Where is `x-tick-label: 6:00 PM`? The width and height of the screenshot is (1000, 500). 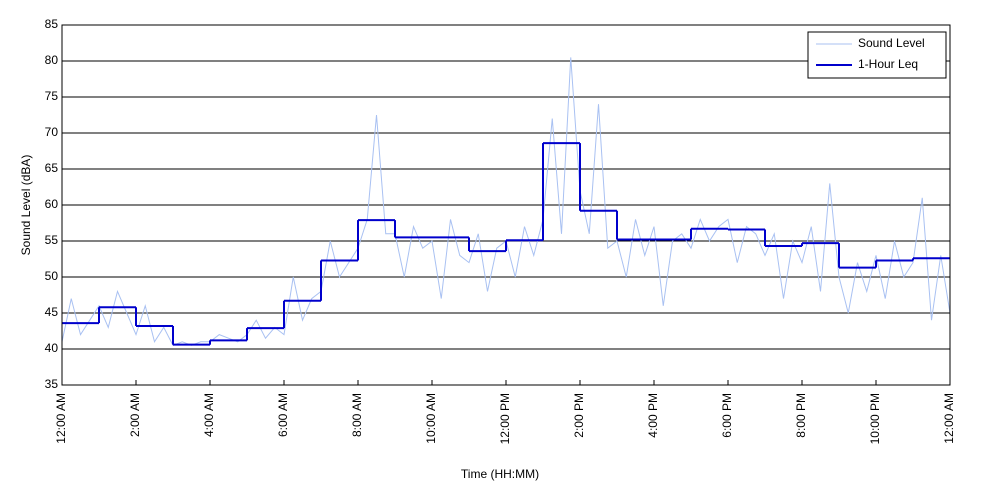 x-tick-label: 6:00 PM is located at coordinates (727, 415).